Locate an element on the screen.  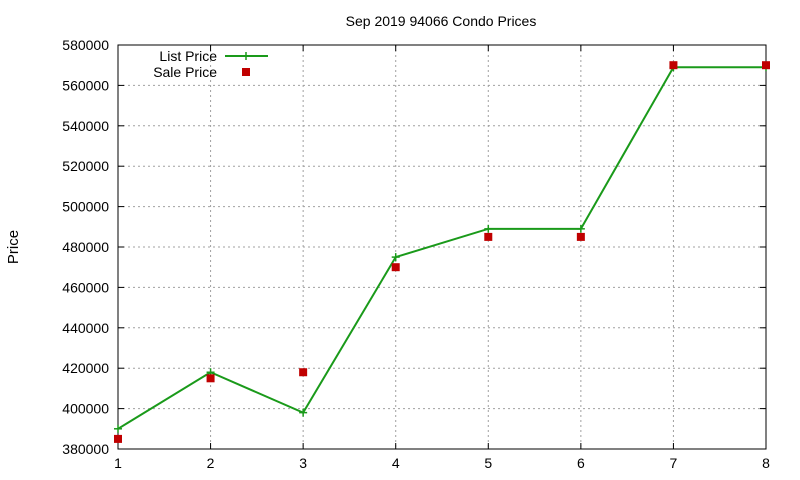
x-tick-label: 3 is located at coordinates (303, 463).